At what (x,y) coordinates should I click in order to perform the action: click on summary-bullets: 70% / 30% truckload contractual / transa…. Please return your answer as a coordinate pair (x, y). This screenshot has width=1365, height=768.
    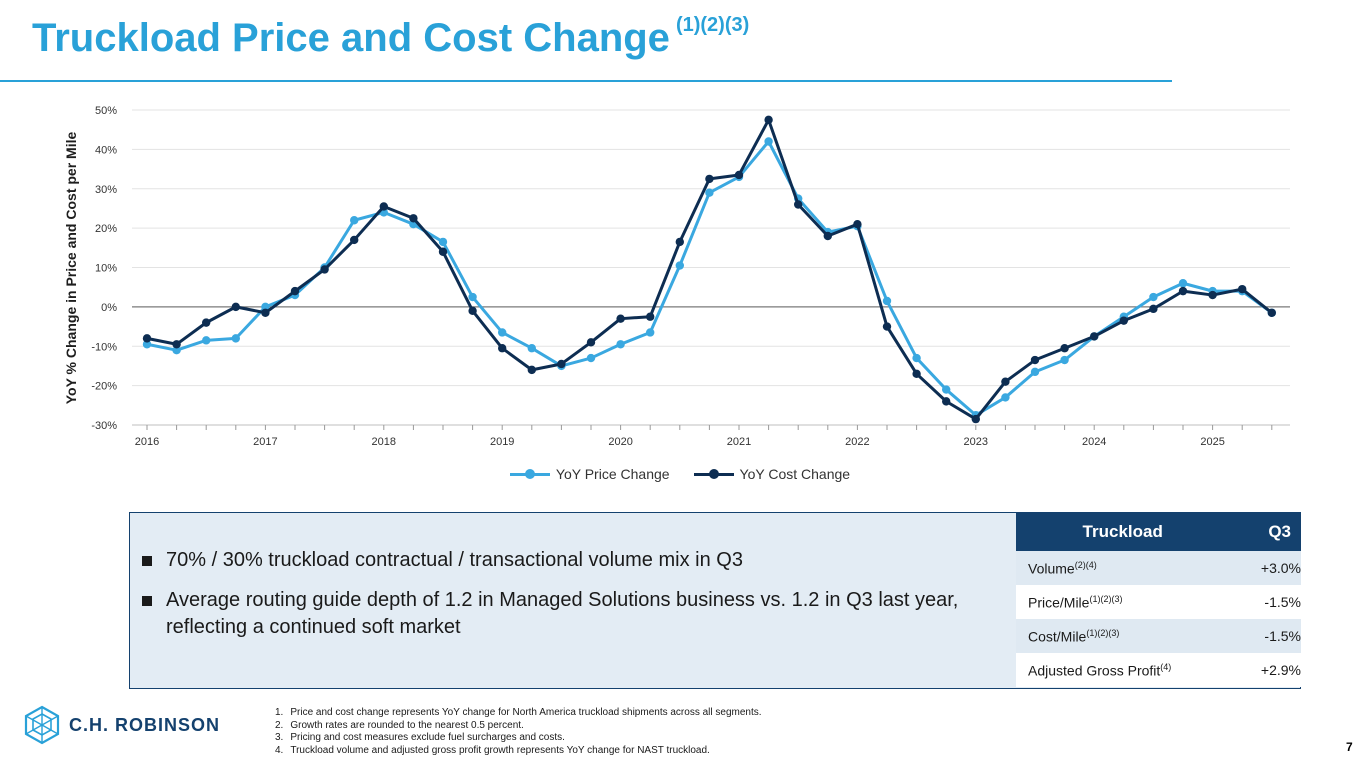
    Looking at the image, I should click on (572, 600).